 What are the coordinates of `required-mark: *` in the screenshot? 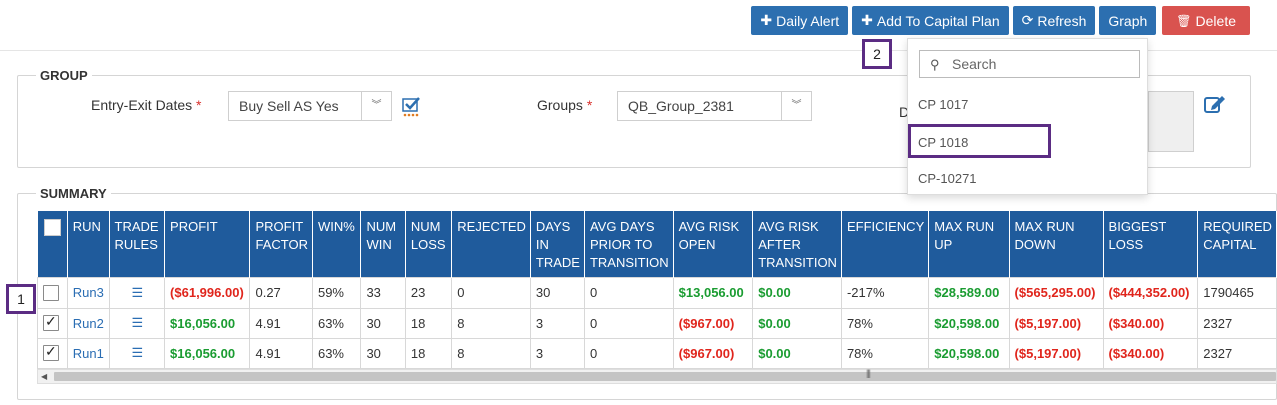 It's located at (199, 105).